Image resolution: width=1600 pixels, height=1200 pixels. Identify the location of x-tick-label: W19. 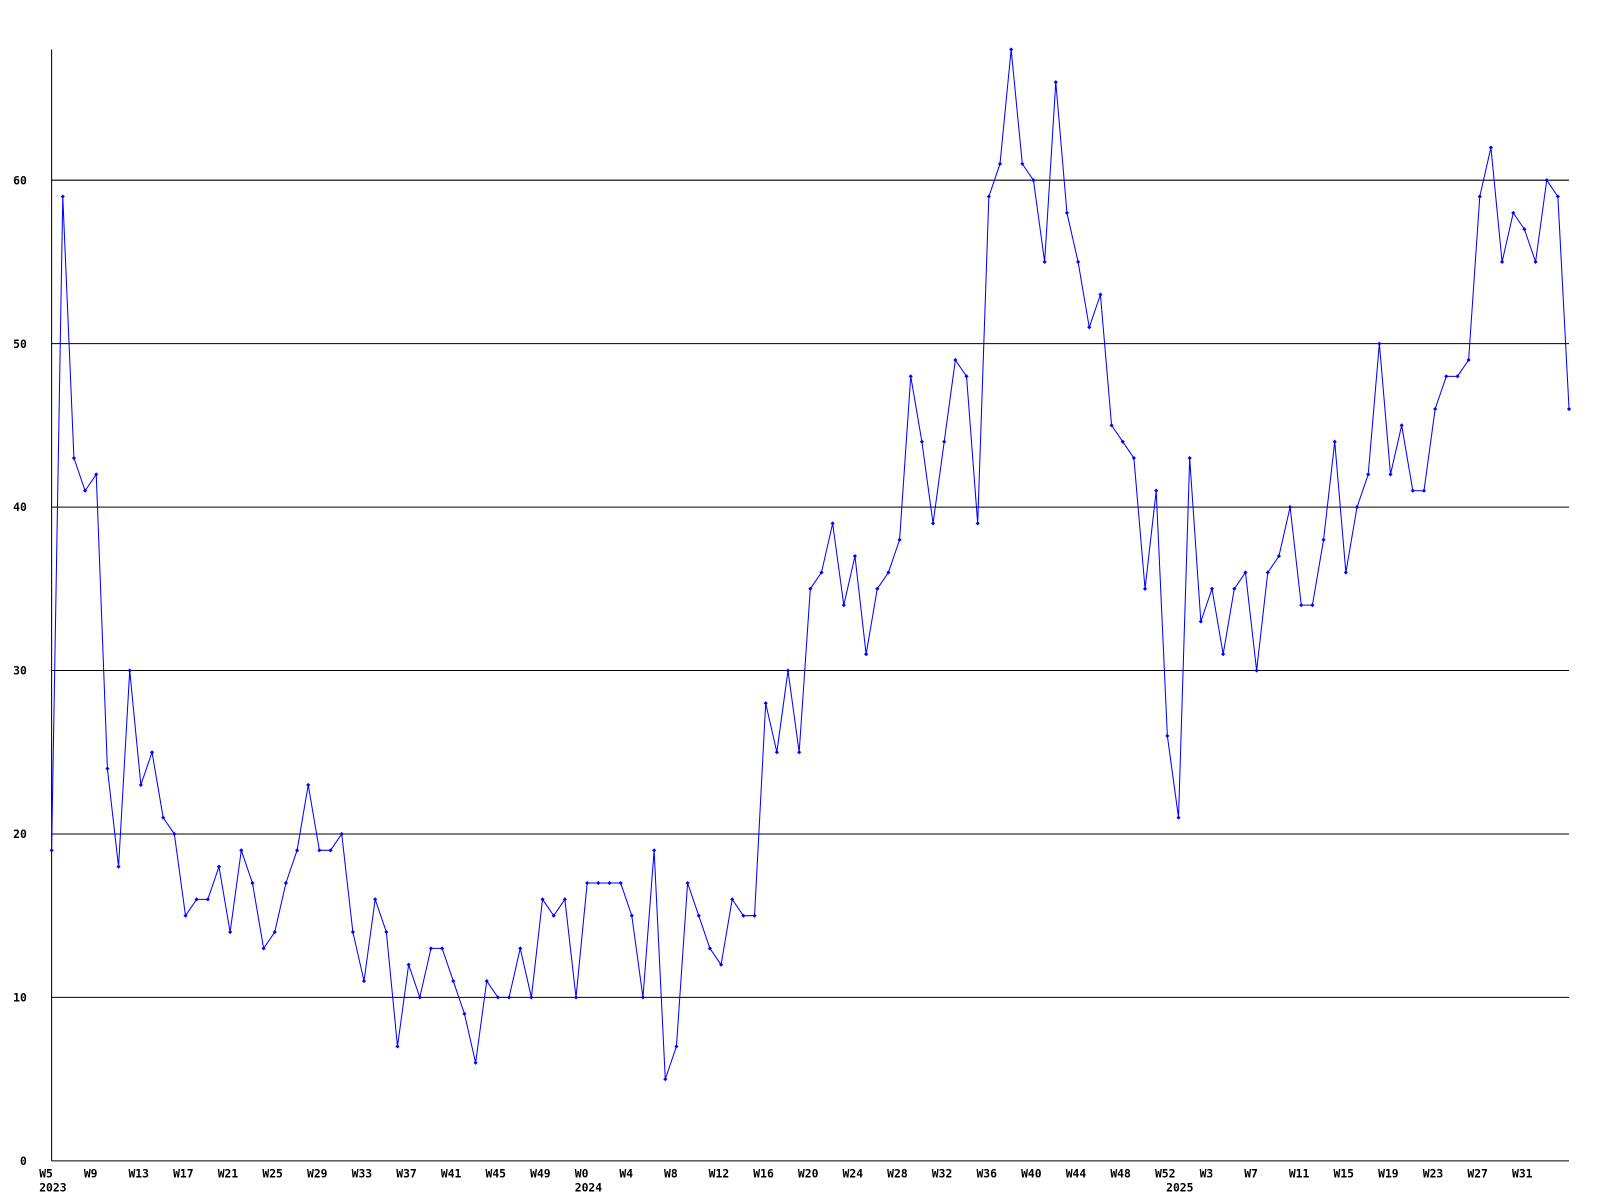
(1388, 1173).